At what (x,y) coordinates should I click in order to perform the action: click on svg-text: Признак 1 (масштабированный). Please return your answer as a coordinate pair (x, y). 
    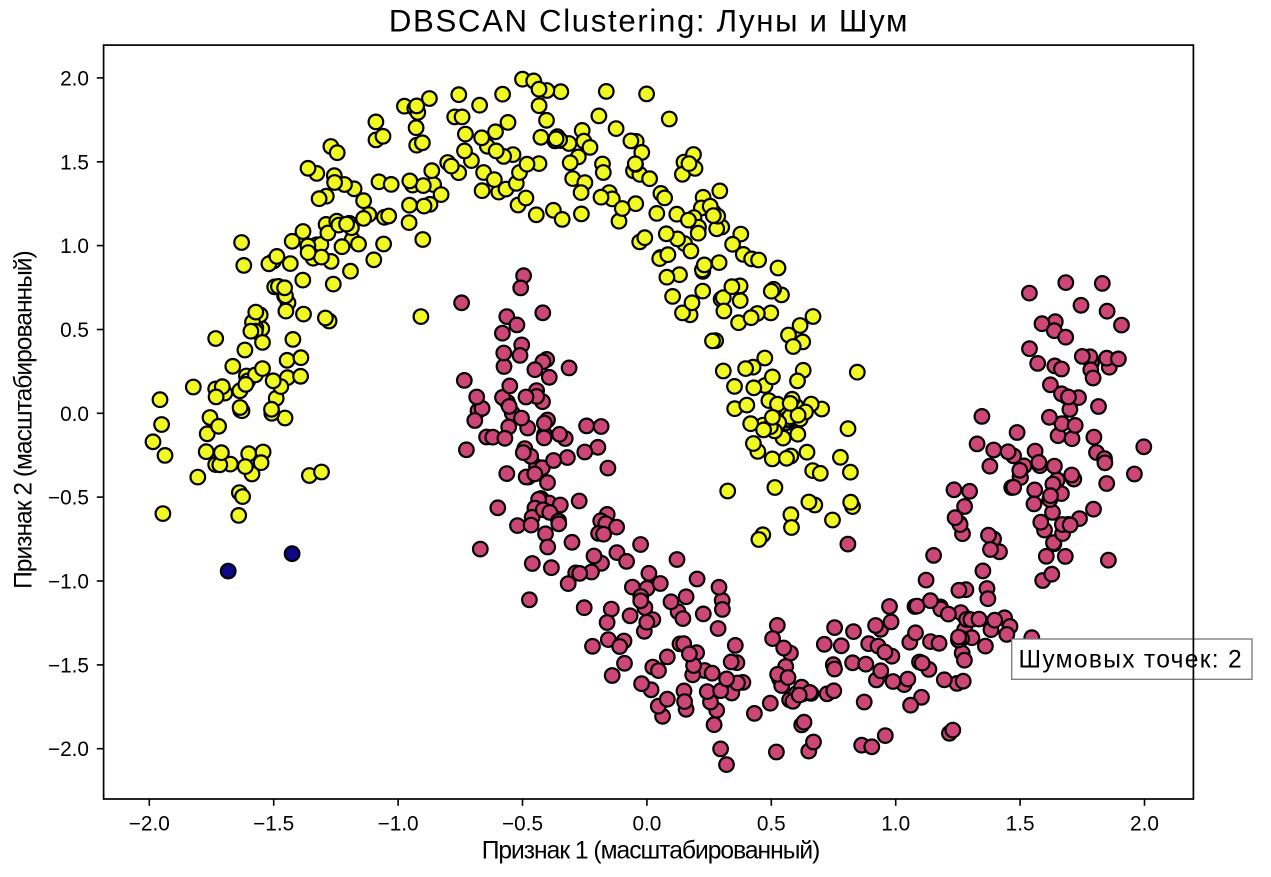
    Looking at the image, I should click on (651, 850).